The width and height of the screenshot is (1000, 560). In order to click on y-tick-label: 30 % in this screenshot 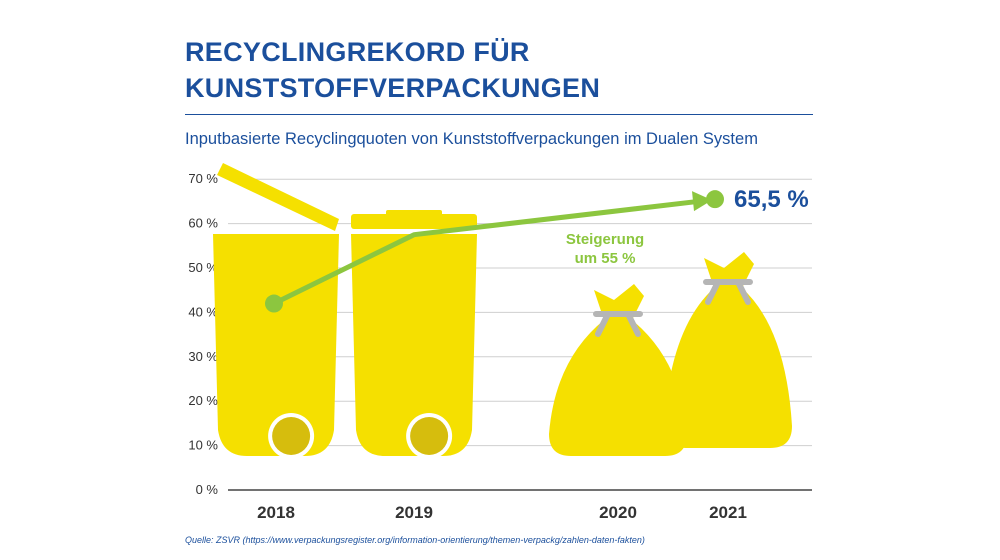, I will do `click(203, 356)`.